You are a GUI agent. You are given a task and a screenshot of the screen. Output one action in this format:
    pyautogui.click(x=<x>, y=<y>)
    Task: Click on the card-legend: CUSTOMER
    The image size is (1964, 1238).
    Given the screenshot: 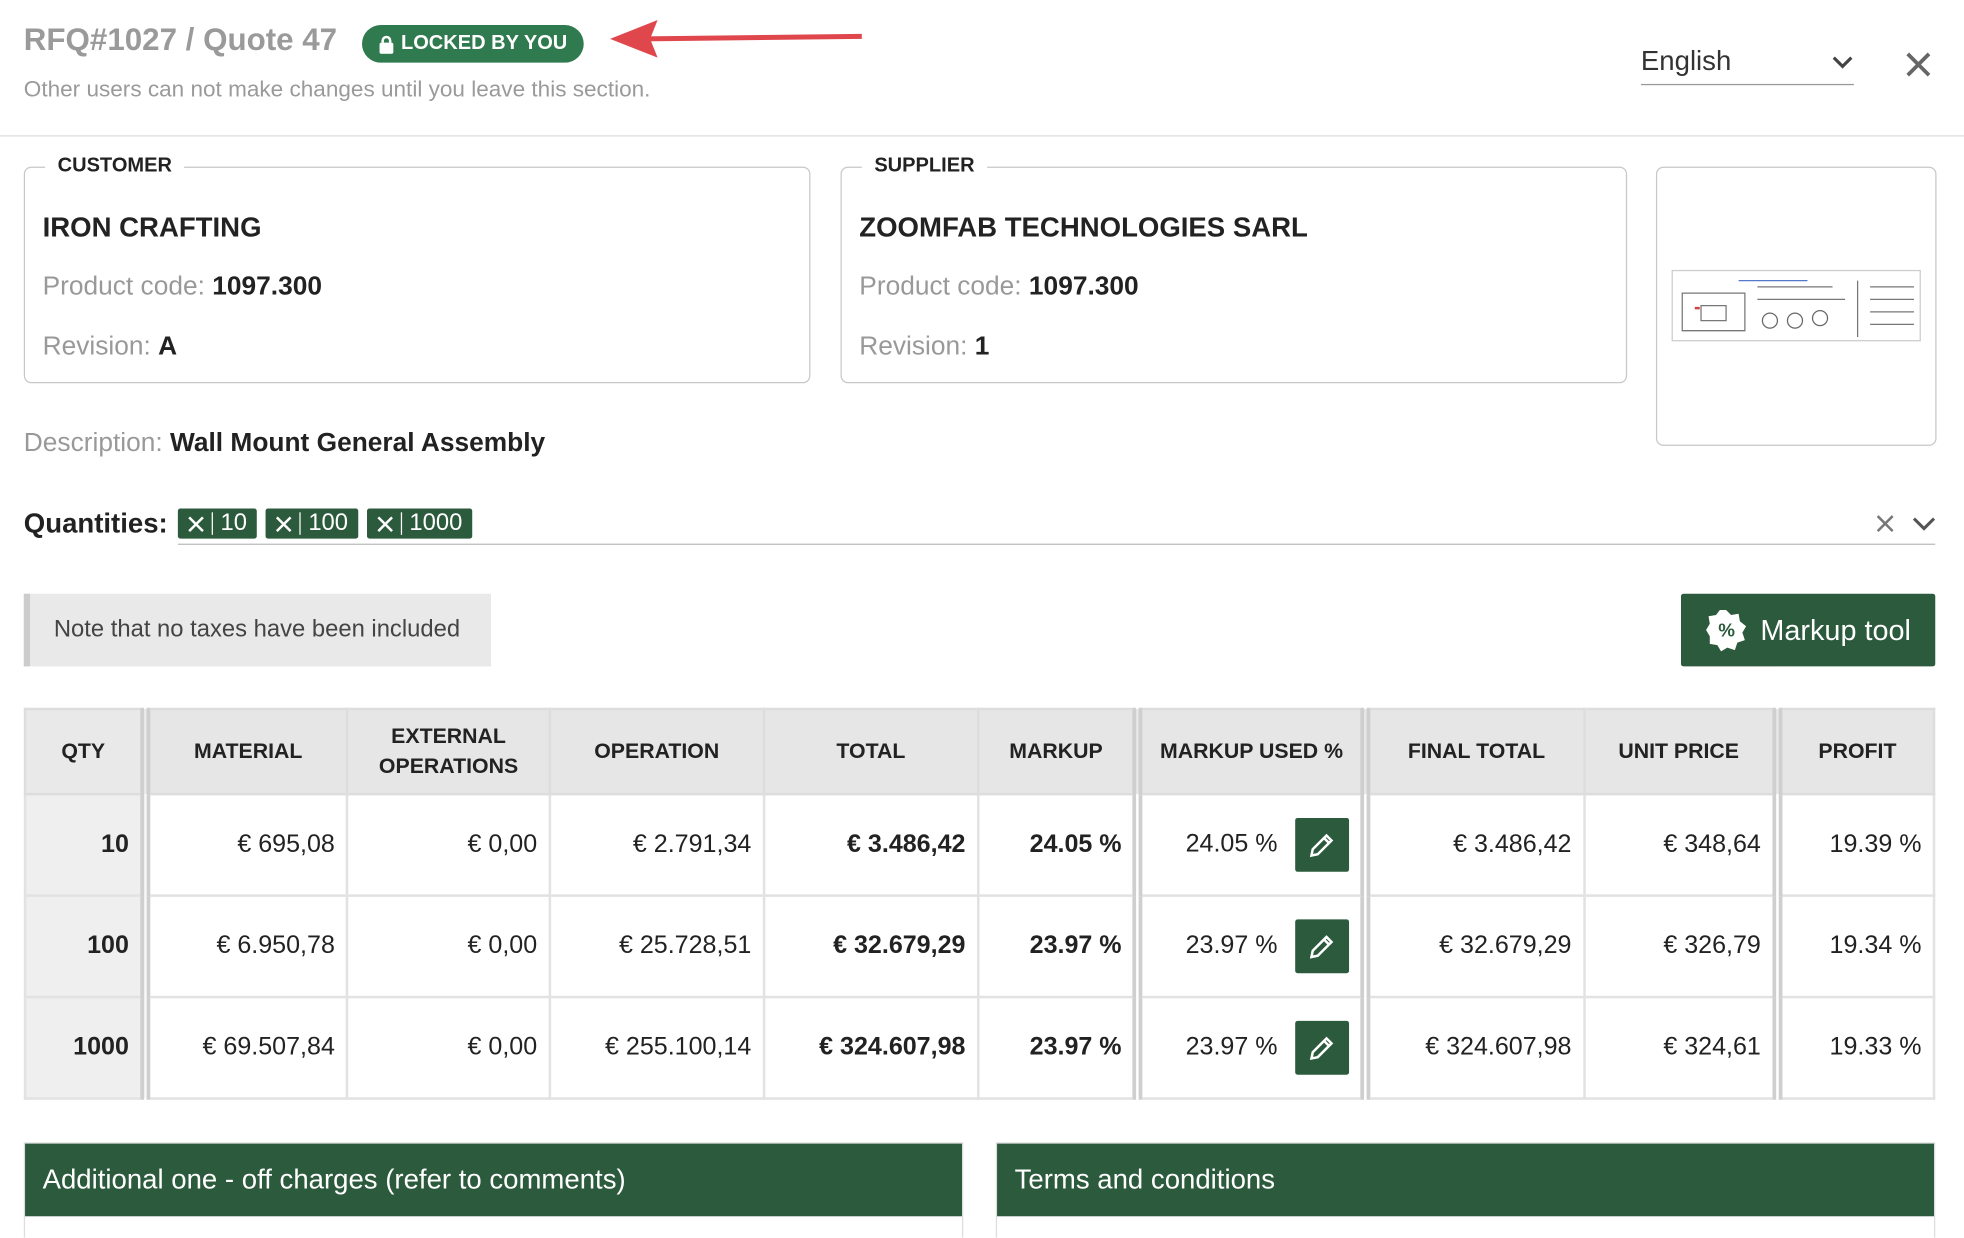 What is the action you would take?
    pyautogui.click(x=115, y=166)
    